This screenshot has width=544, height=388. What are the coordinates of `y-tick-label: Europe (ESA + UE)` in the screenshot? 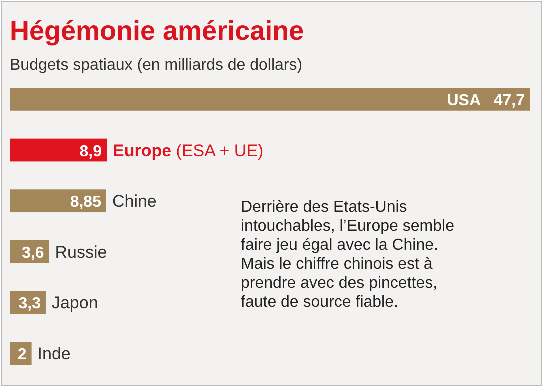 It's located at (188, 150).